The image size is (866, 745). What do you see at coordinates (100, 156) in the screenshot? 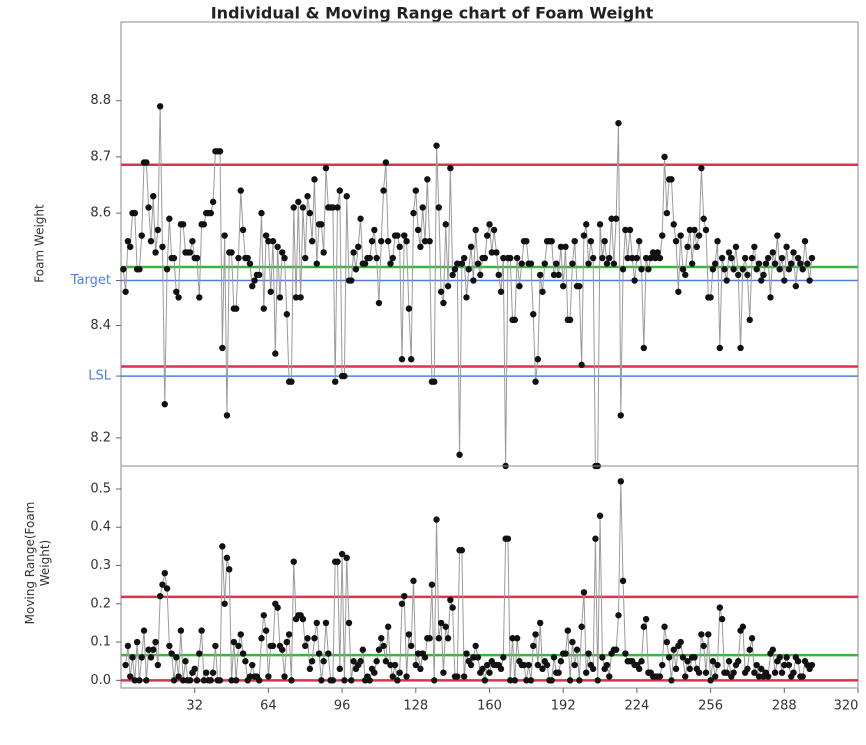
I see `y-tick-label: 8.7` at bounding box center [100, 156].